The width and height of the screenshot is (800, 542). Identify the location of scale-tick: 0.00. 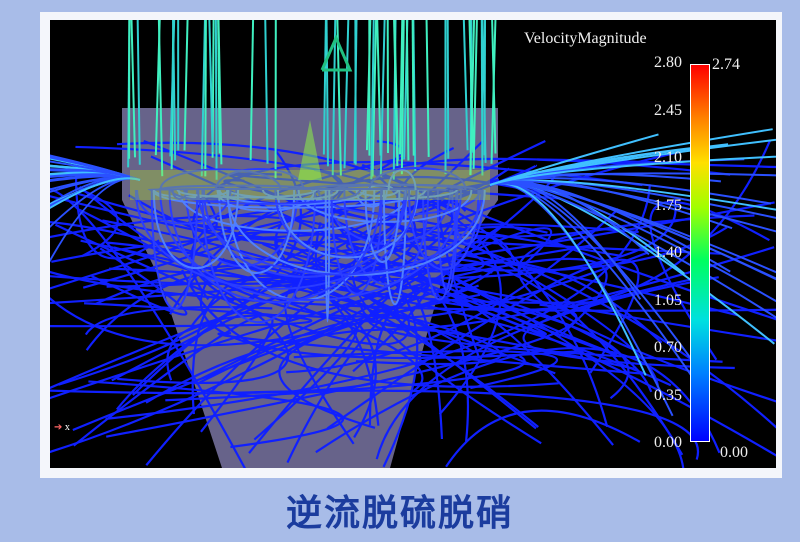
(668, 442).